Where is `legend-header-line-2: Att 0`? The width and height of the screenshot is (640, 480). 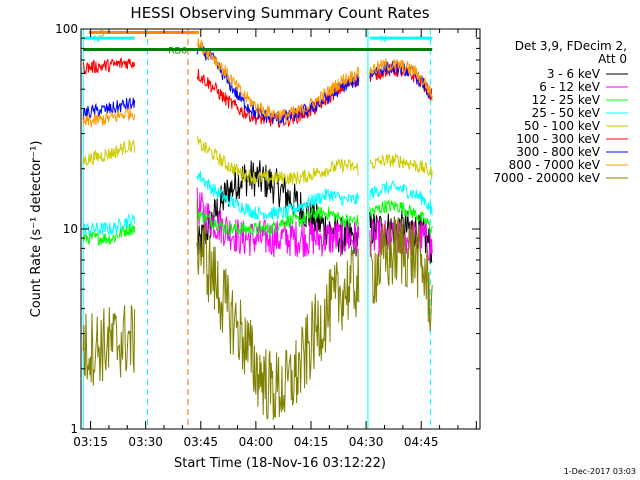
legend-header-line-2: Att 0 is located at coordinates (612, 59).